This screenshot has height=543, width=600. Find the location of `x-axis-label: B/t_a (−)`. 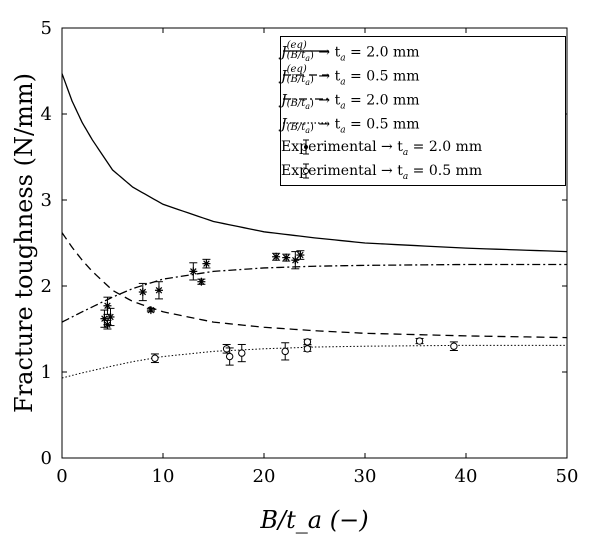

x-axis-label: B/t_a (−) is located at coordinates (313, 520).